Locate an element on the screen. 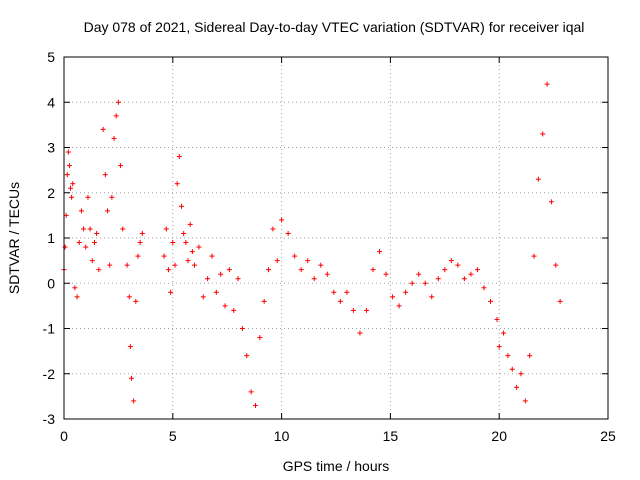 This screenshot has width=640, height=480. x-tick-label: 10 is located at coordinates (282, 436).